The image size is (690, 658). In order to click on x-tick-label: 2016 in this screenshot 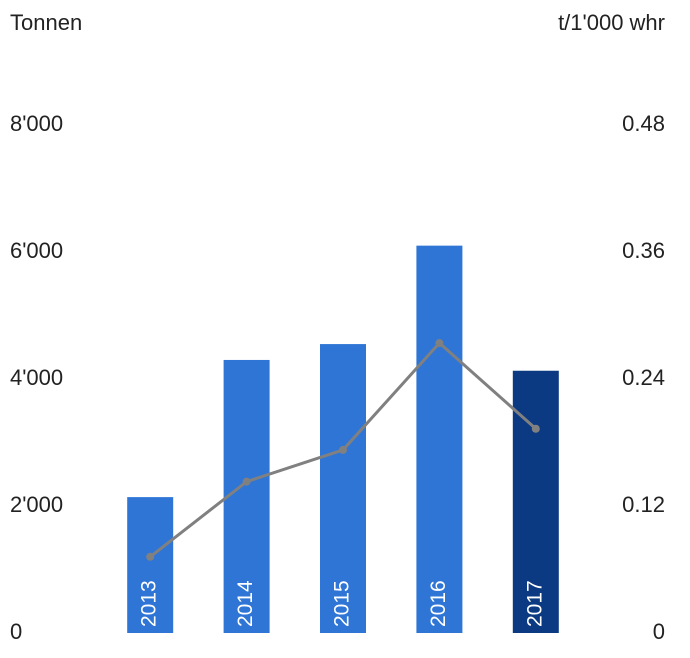, I will do `click(438, 603)`.